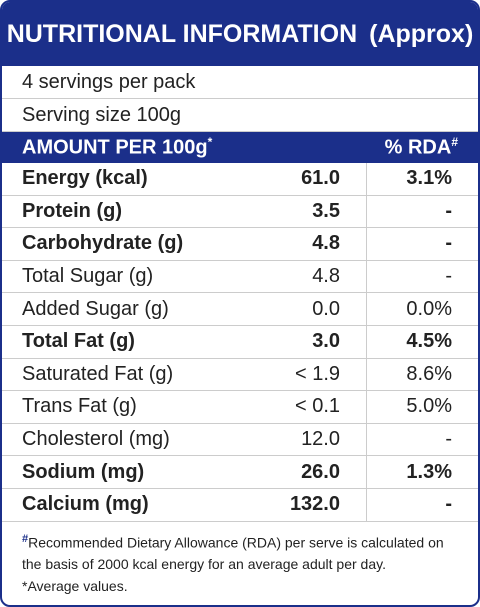 This screenshot has width=480, height=607. Describe the element at coordinates (85, 504) in the screenshot. I see `nutrient-name: Calcium (mg)` at that location.